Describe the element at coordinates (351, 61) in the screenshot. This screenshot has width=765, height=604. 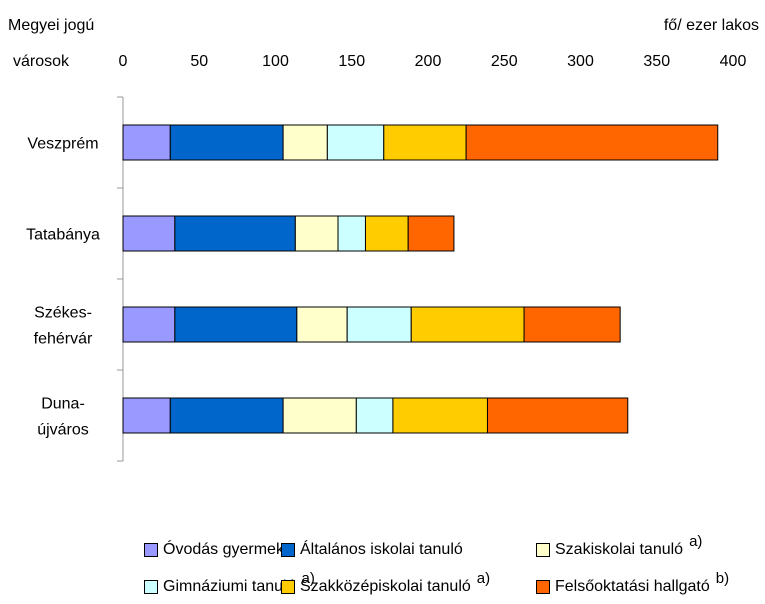
I see `x-tick-label: 150` at that location.